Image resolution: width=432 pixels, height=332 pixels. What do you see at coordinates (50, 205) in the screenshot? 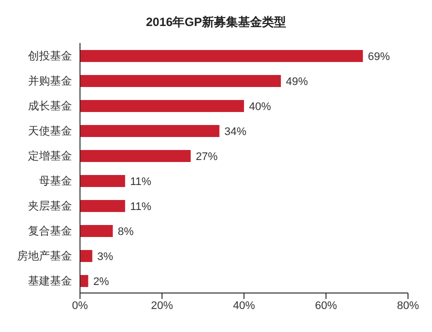
I see `y-tick-label: 夹层基金` at bounding box center [50, 205].